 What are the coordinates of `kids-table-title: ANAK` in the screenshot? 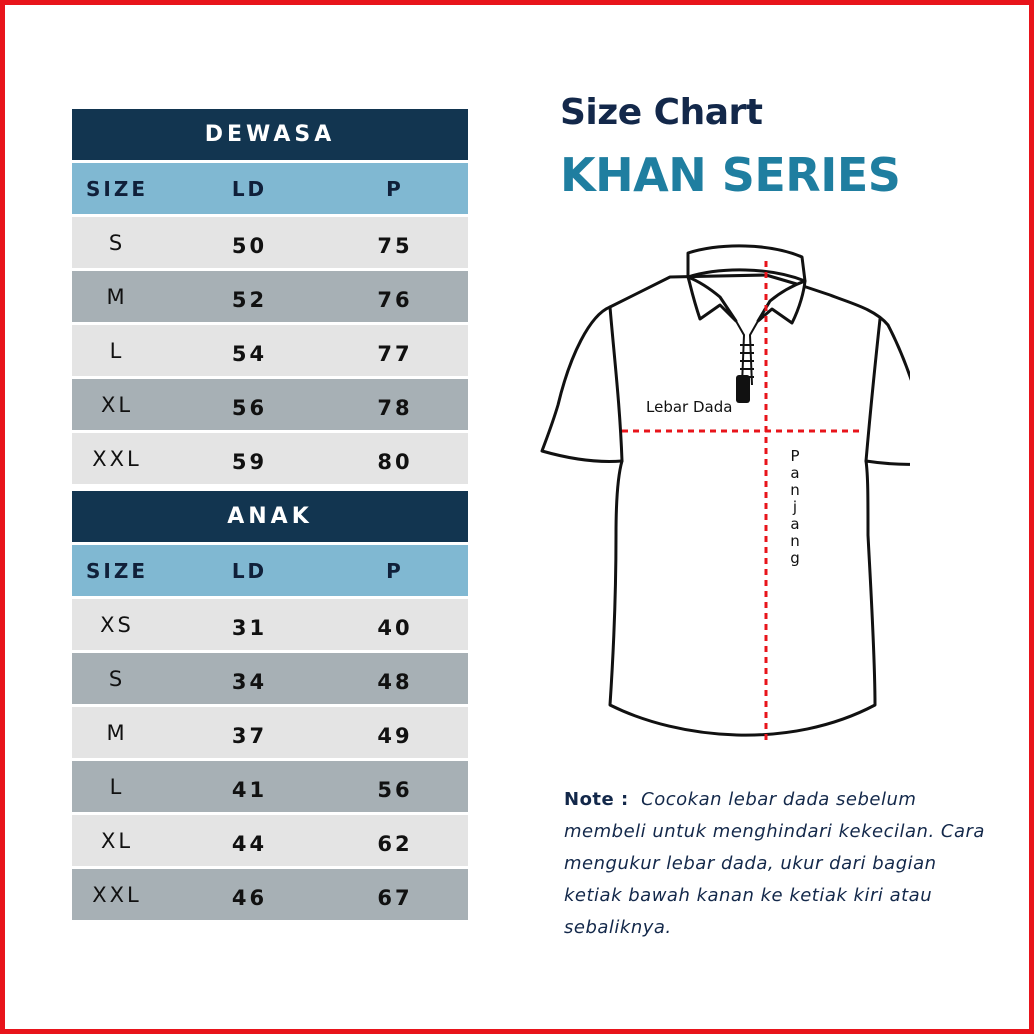 It's located at (270, 516).